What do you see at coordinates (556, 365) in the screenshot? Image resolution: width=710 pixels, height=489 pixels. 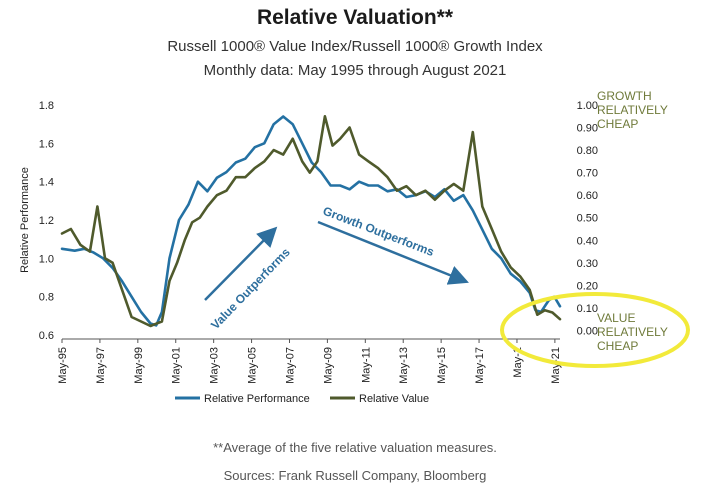 I see `x-tick-label: May-21` at bounding box center [556, 365].